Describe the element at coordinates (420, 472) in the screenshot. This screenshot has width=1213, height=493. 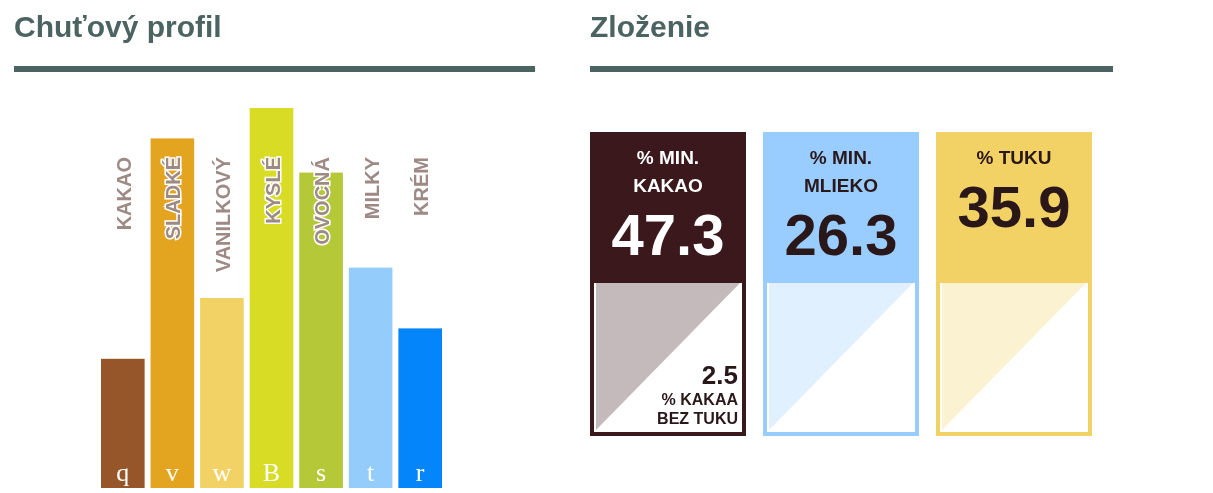
I see `annotation: r` at that location.